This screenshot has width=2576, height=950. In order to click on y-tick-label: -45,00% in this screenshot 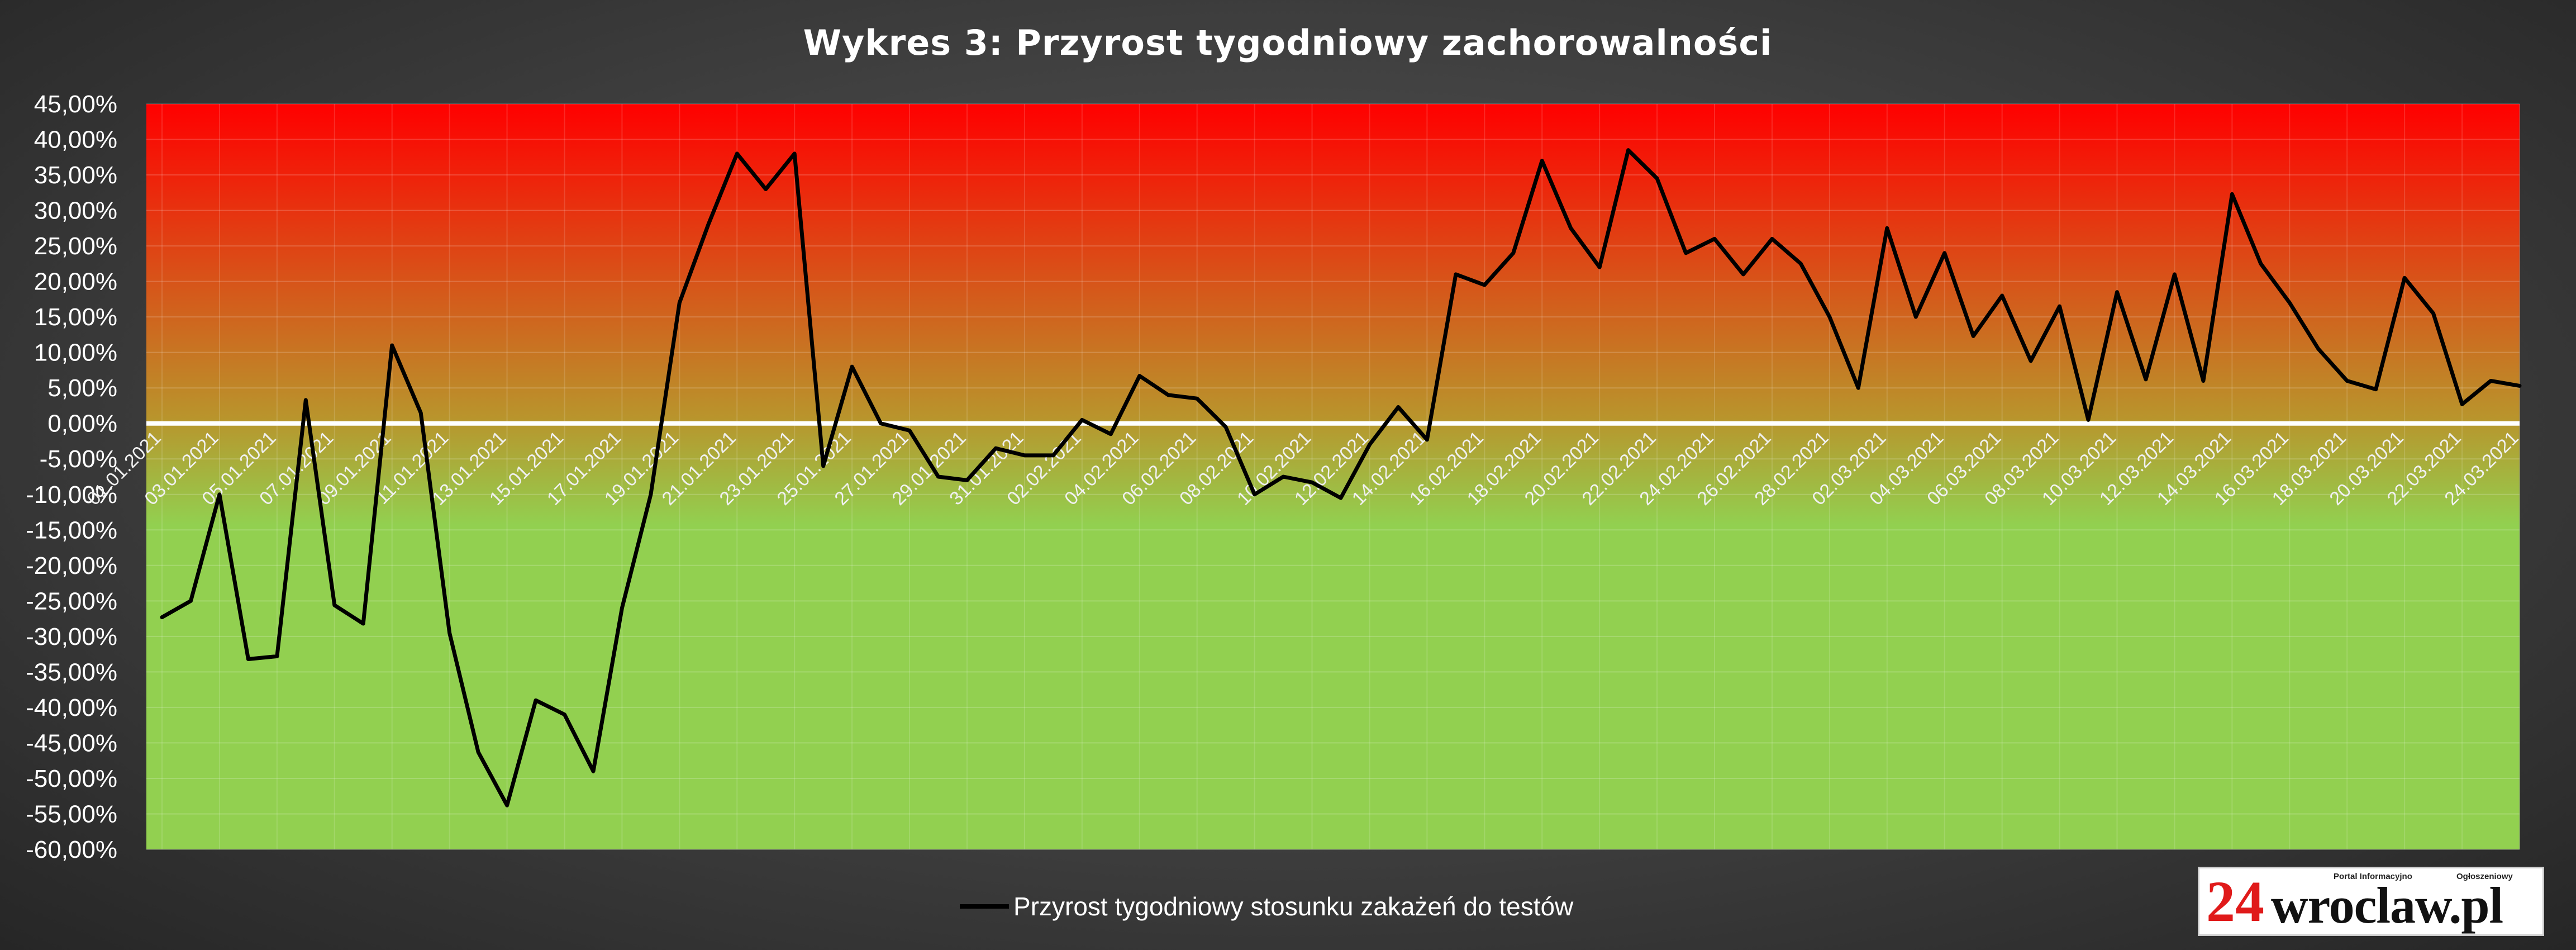, I will do `click(71, 743)`.